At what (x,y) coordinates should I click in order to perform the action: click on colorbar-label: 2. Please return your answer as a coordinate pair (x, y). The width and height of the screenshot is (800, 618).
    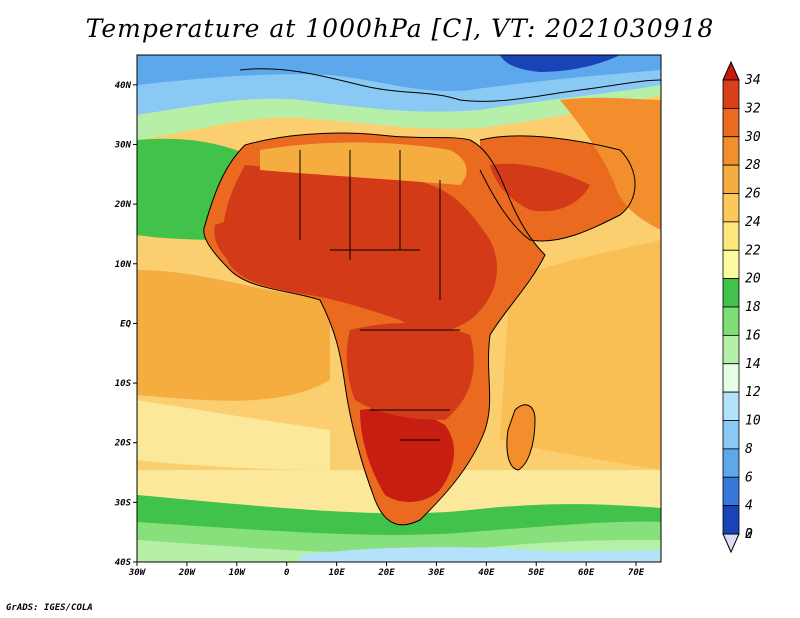
    Looking at the image, I should click on (749, 534).